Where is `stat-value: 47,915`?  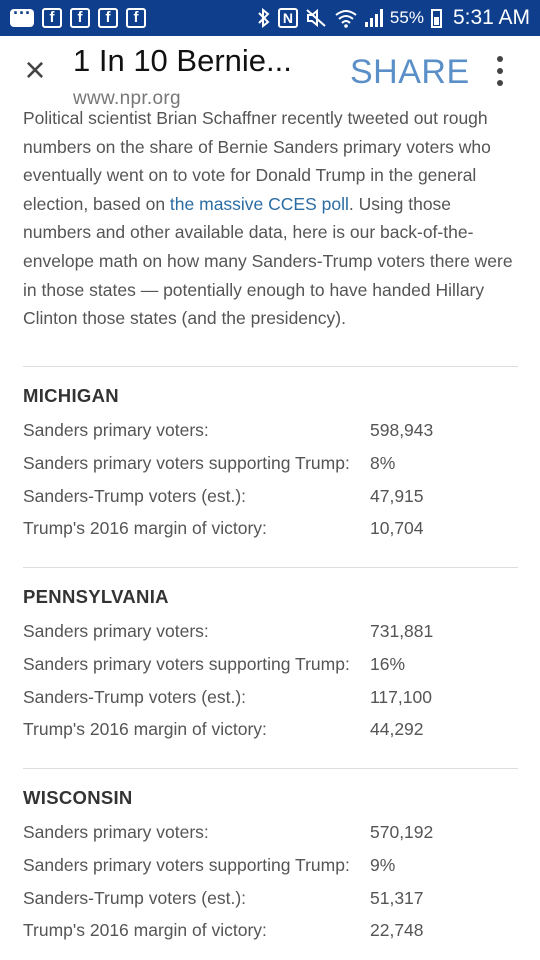 stat-value: 47,915 is located at coordinates (397, 495).